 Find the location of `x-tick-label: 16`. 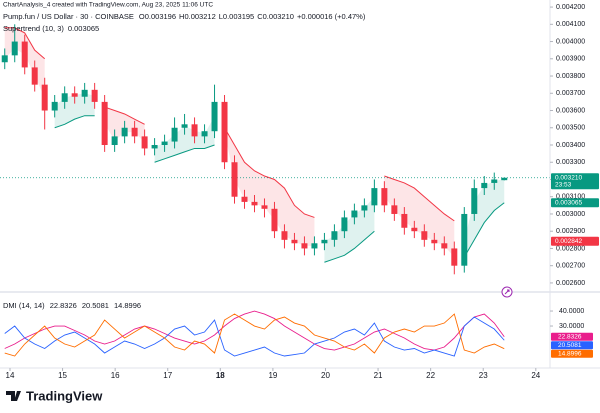

x-tick-label: 16 is located at coordinates (115, 375).